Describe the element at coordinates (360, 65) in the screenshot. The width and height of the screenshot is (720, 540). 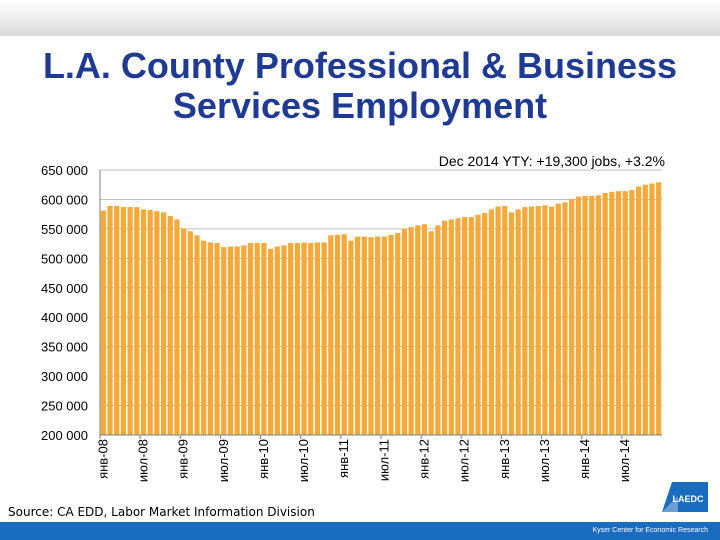
I see `title-line-1: L.A. County Professional & Business` at that location.